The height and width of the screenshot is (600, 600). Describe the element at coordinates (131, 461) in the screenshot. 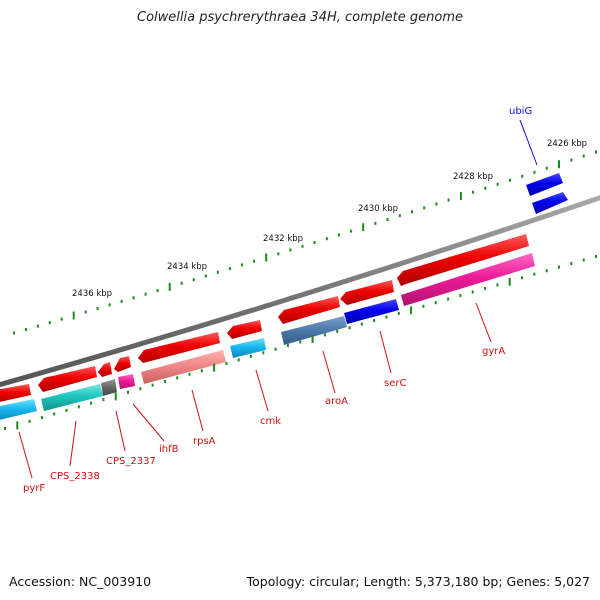

I see `gene-label-CPS_2337: CPS_2337` at that location.